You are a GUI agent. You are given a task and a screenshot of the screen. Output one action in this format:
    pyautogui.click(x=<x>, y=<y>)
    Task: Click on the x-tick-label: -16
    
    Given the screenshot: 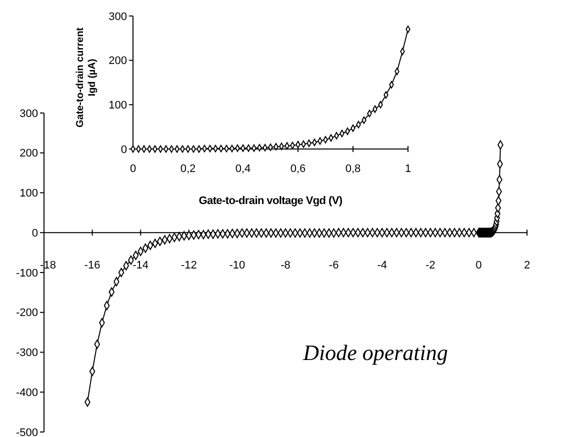 What is the action you would take?
    pyautogui.click(x=92, y=265)
    